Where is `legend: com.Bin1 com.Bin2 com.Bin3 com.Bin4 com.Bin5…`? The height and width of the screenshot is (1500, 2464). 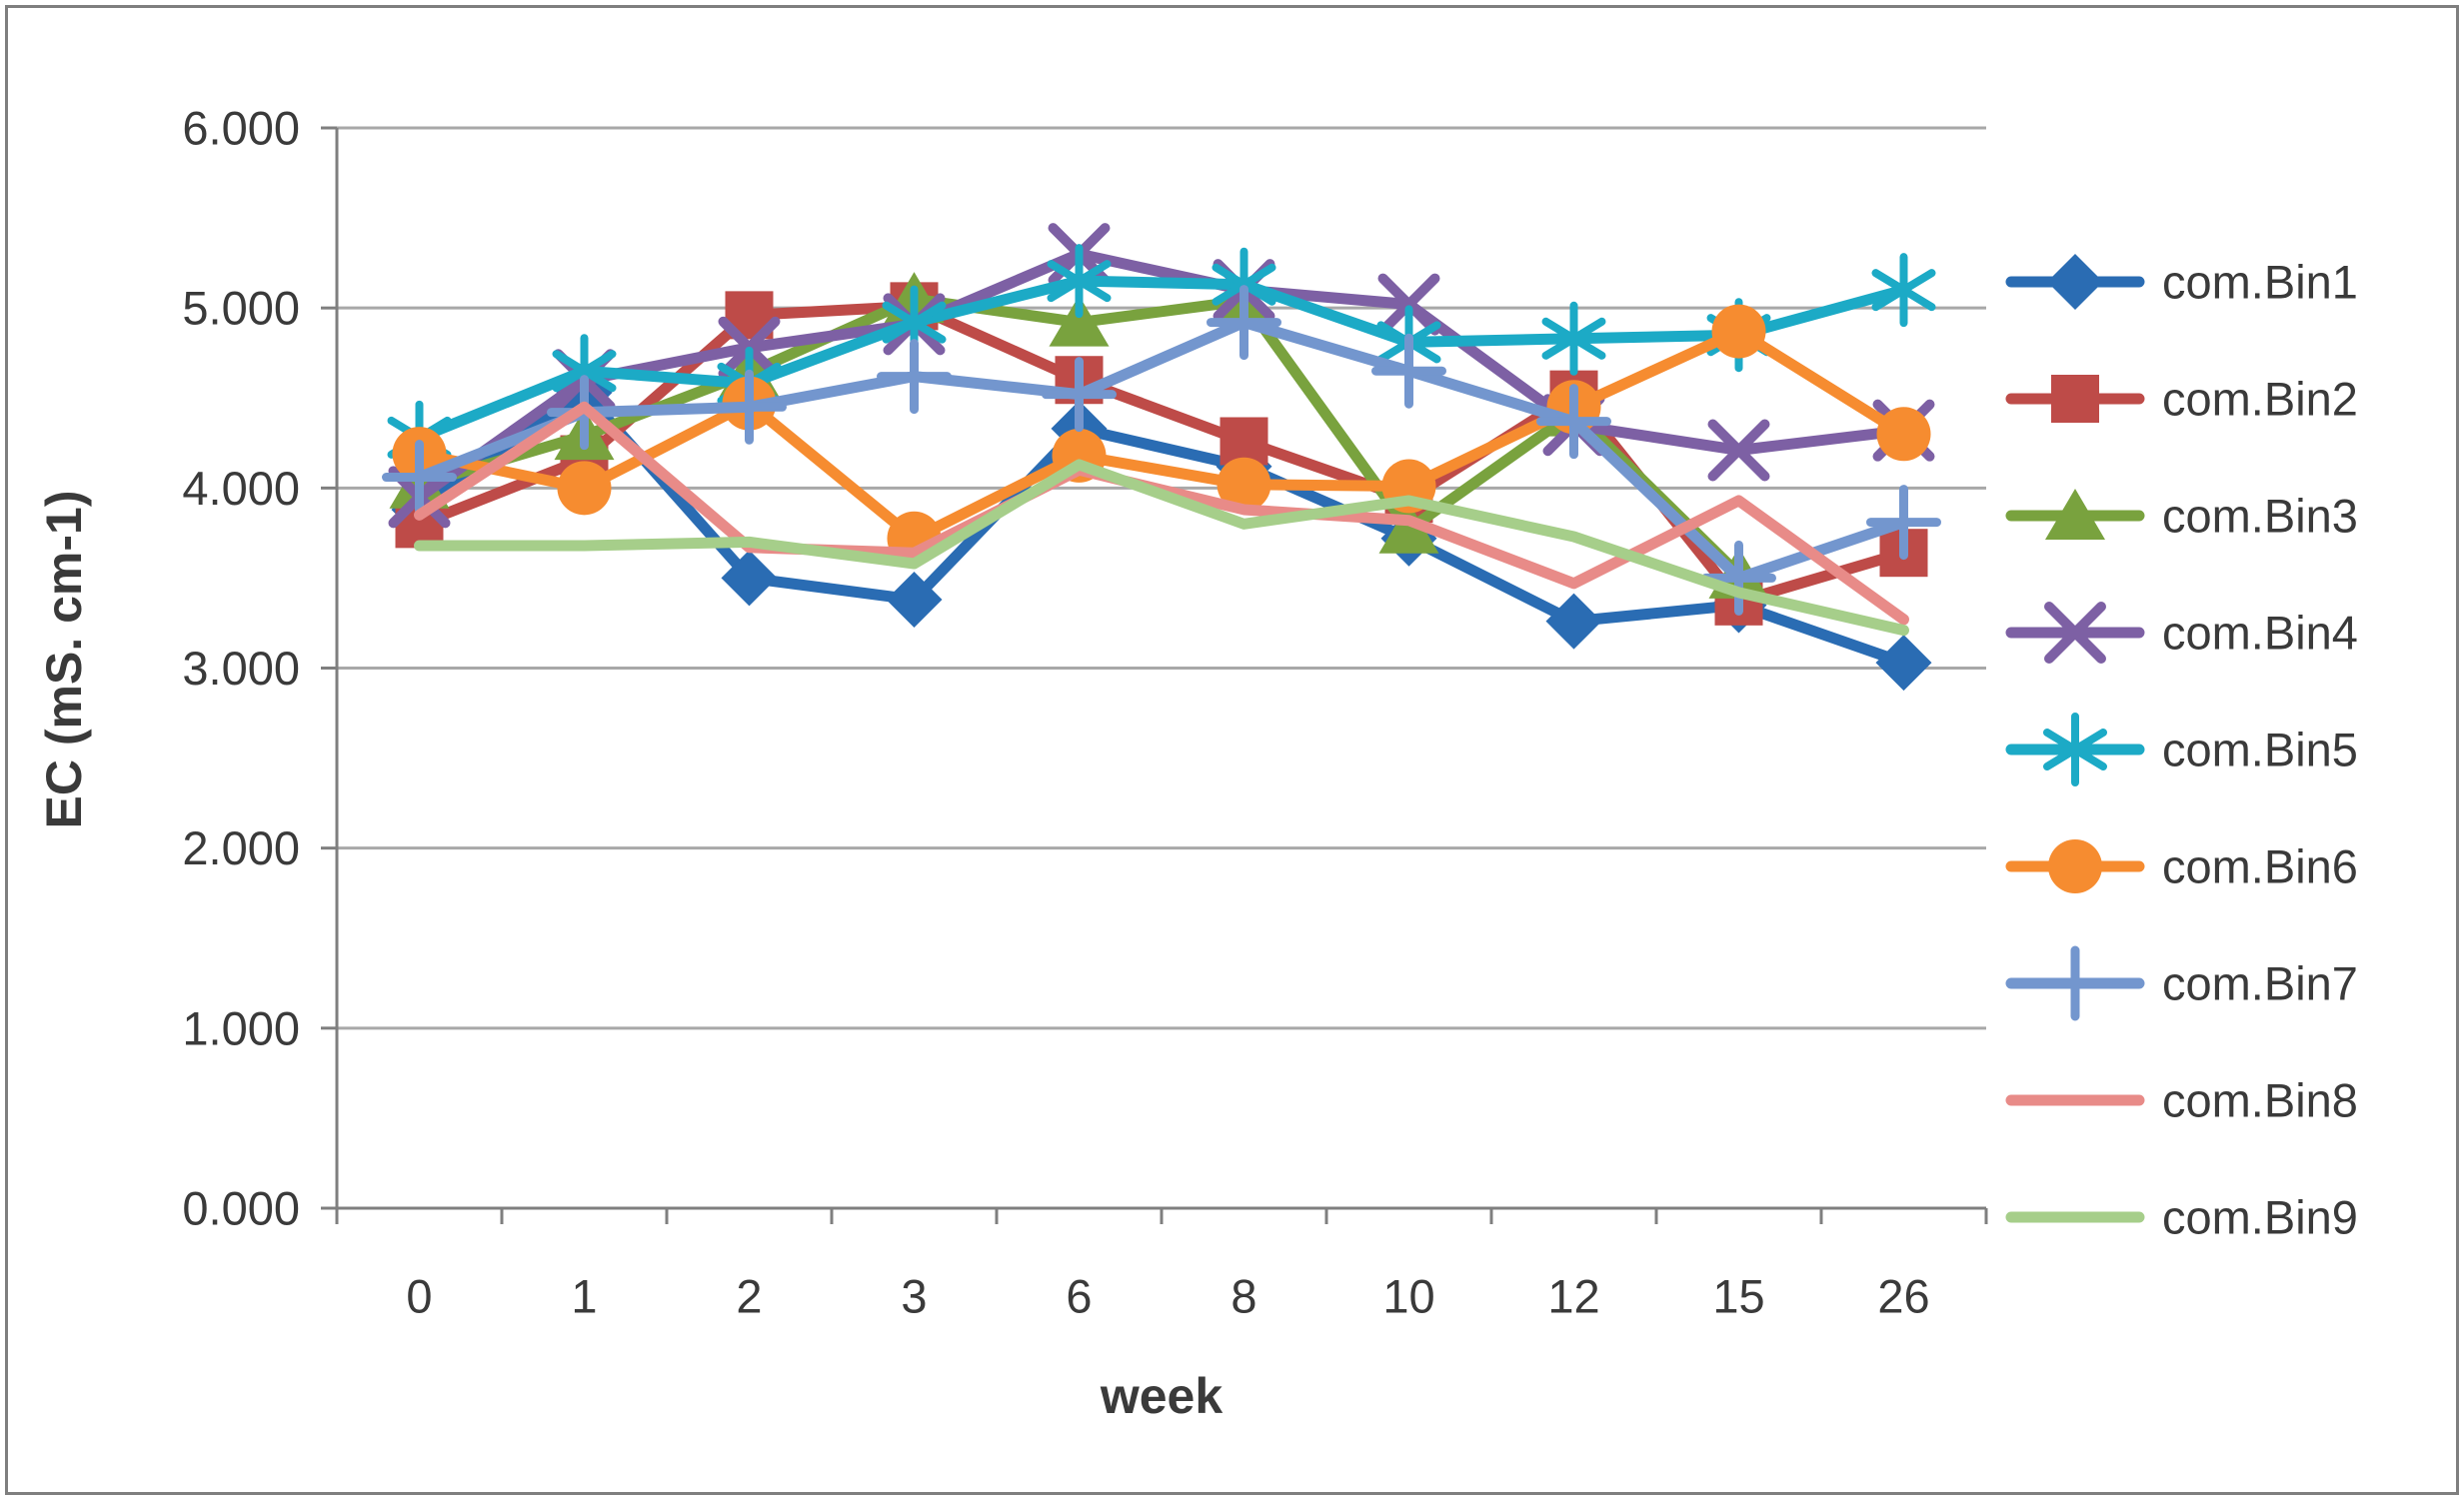 legend: com.Bin1 com.Bin2 com.Bin3 com.Bin4 com.Bin5… is located at coordinates (2181, 749).